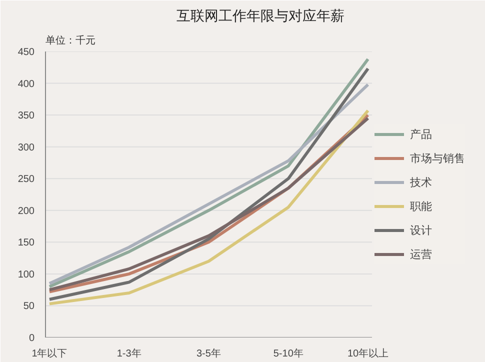 This screenshot has height=362, width=485. What do you see at coordinates (26, 52) in the screenshot?
I see `y-tick-label: 450` at bounding box center [26, 52].